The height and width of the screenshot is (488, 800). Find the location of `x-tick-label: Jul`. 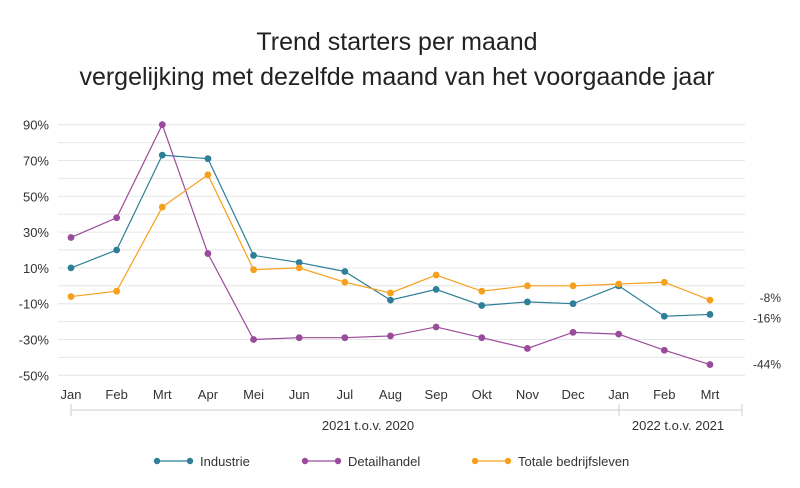

x-tick-label: Jul is located at coordinates (345, 394).